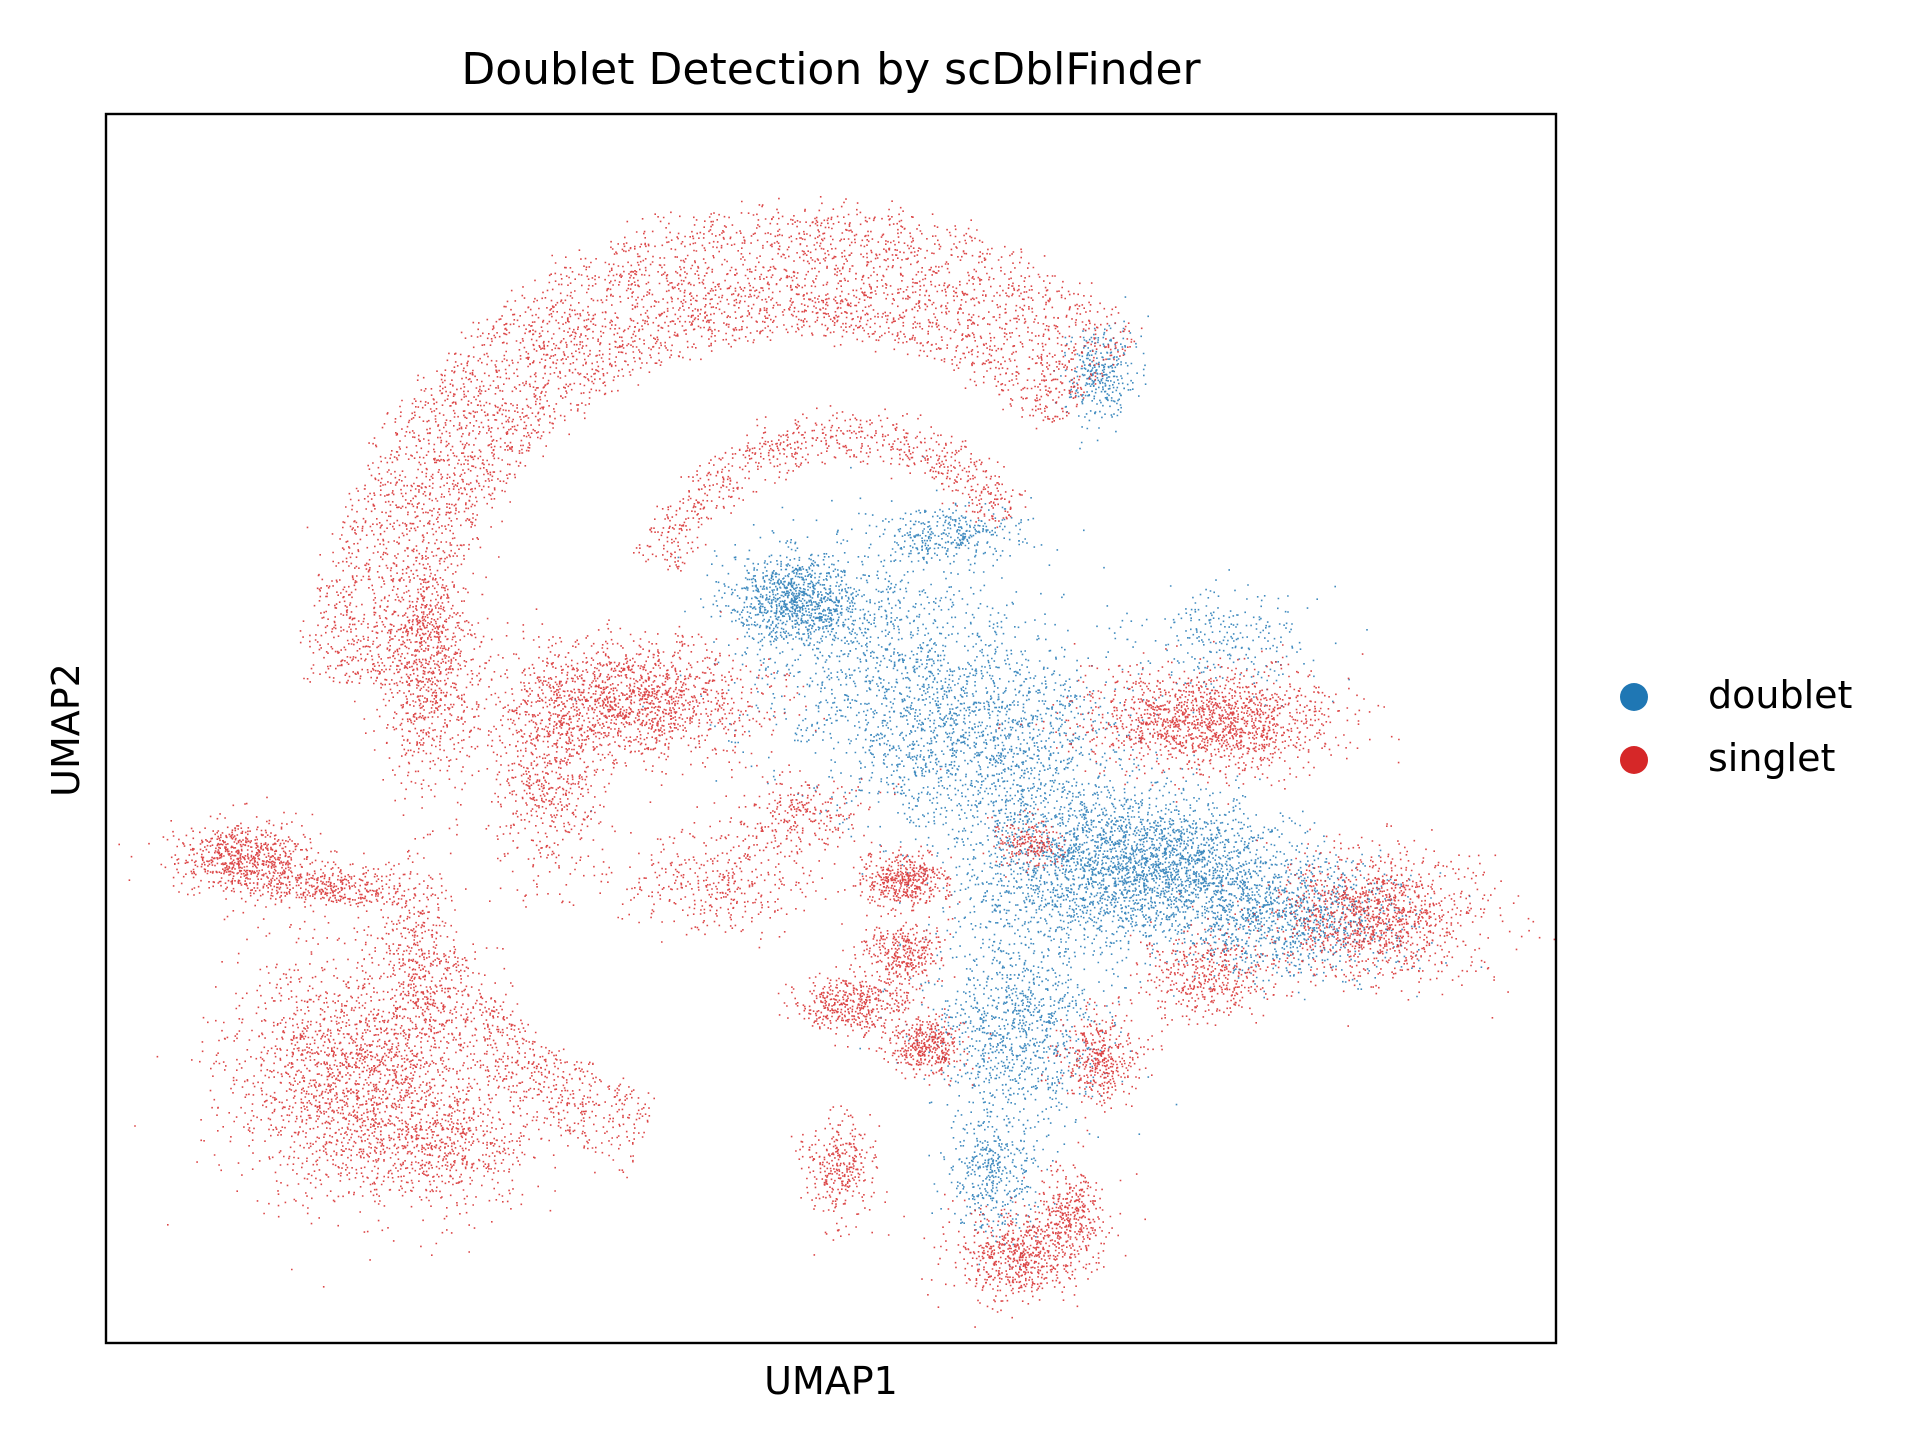 The width and height of the screenshot is (1920, 1440). What do you see at coordinates (831, 69) in the screenshot?
I see `chart-title: Doublet Detection by scDblFinder` at bounding box center [831, 69].